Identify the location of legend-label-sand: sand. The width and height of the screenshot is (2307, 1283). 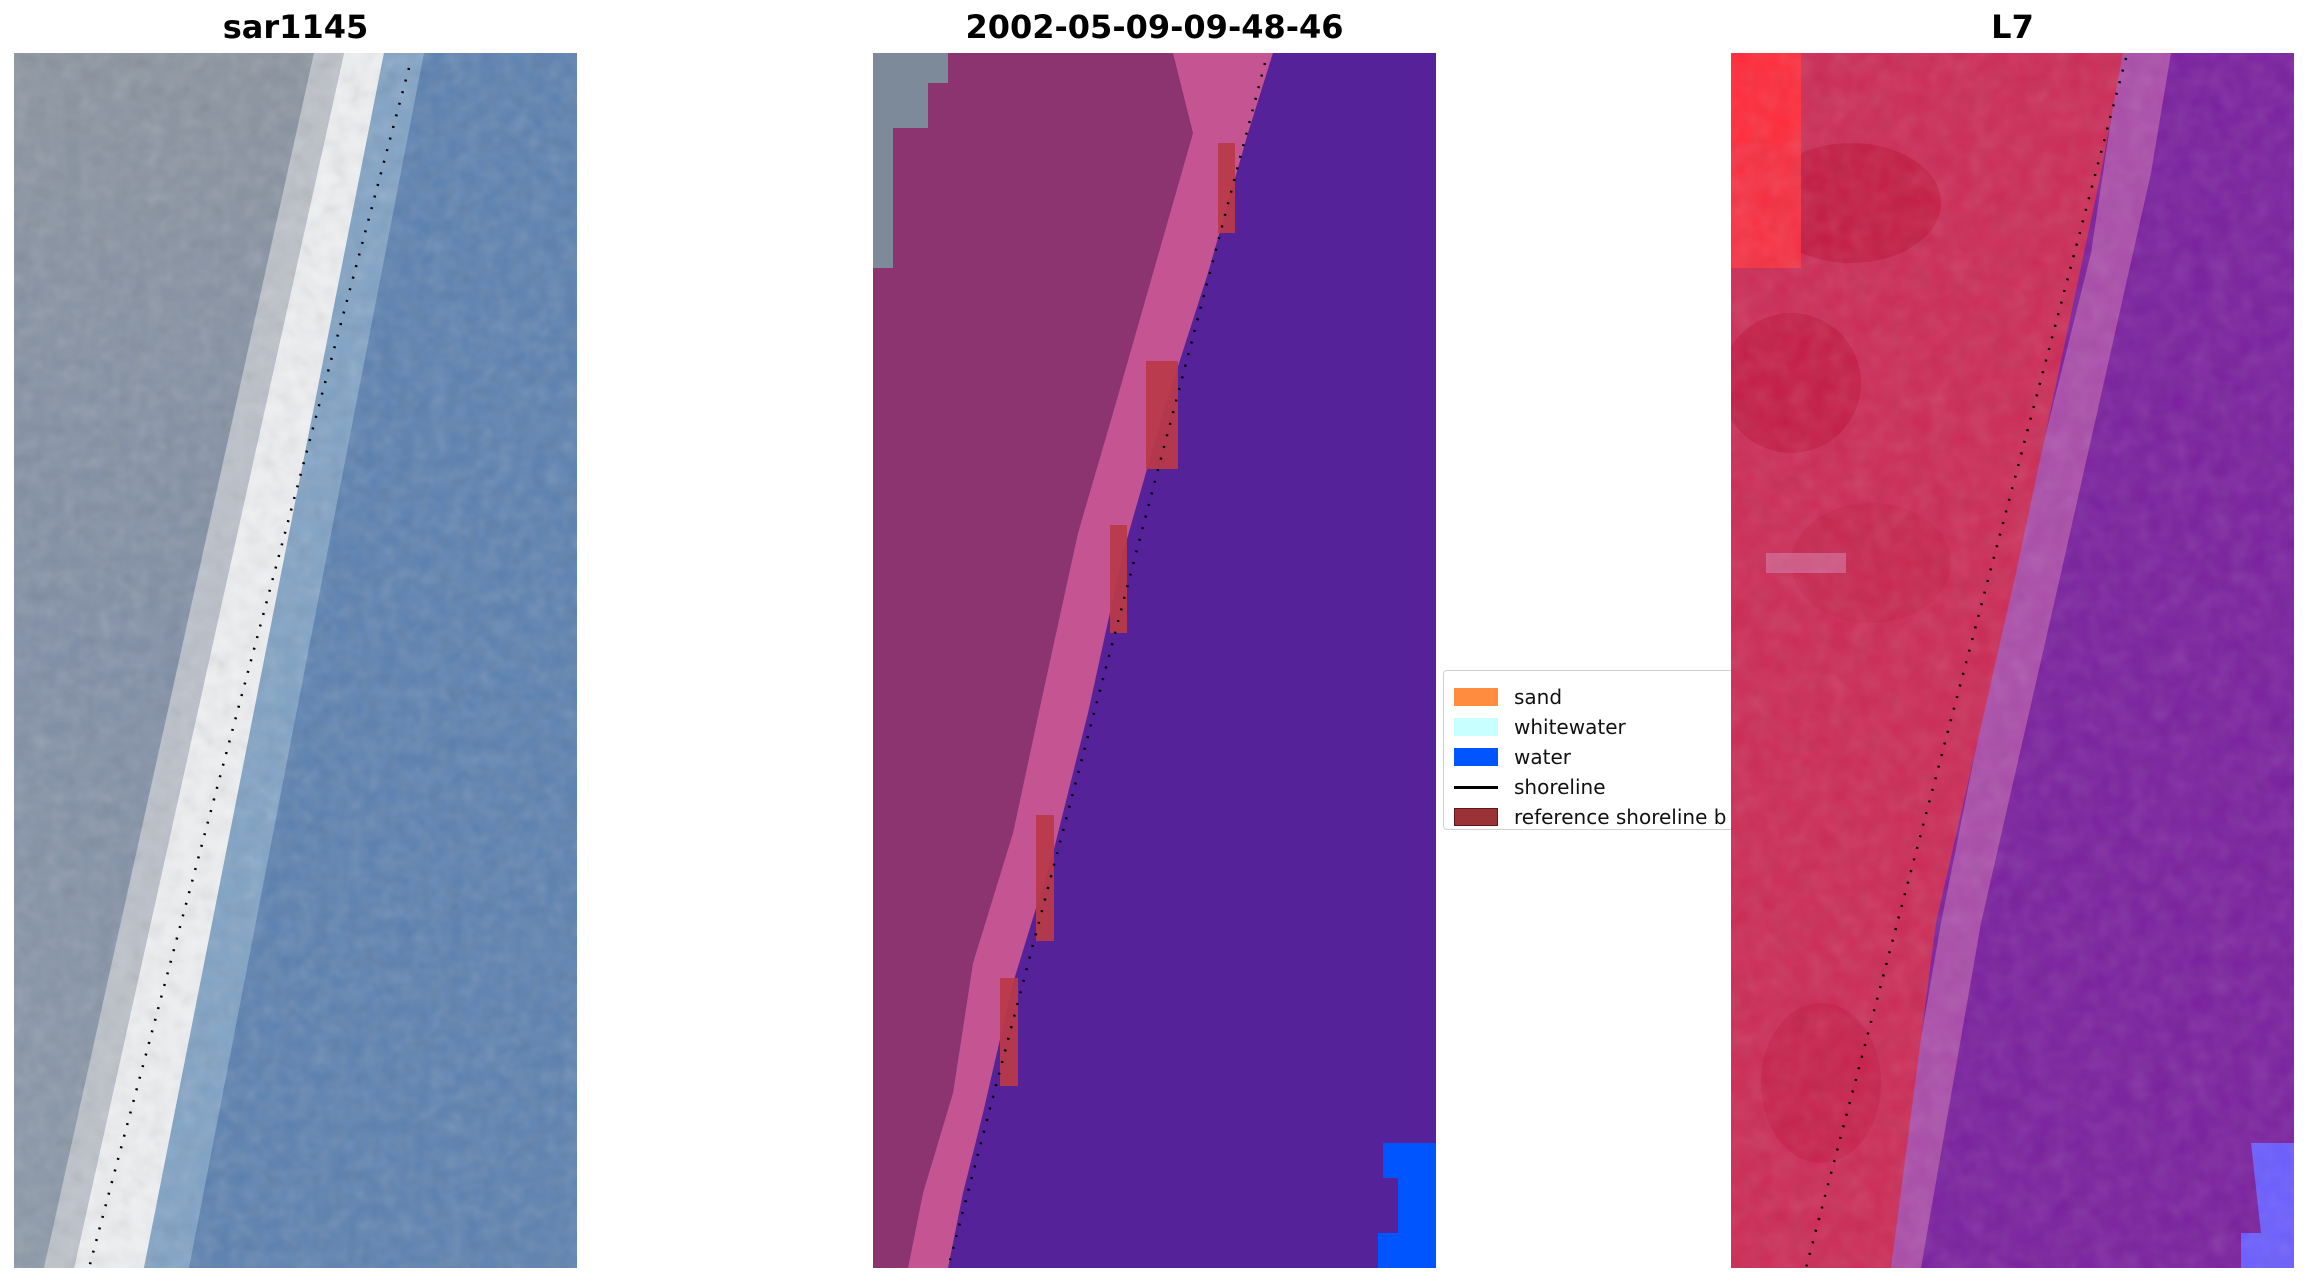
(1538, 697).